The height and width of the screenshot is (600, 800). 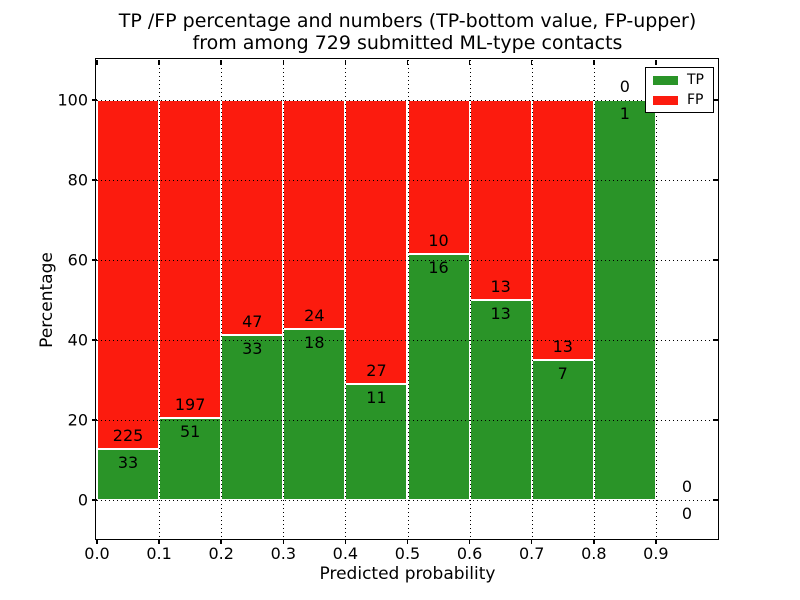 I want to click on x-tick-label: 0.5, so click(x=407, y=553).